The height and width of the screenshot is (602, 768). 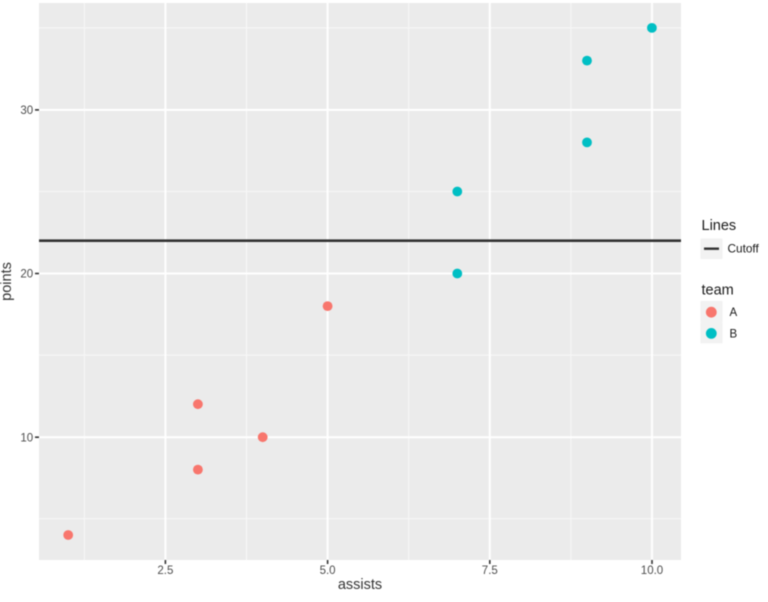 I want to click on svg-text: points, so click(x=7, y=281).